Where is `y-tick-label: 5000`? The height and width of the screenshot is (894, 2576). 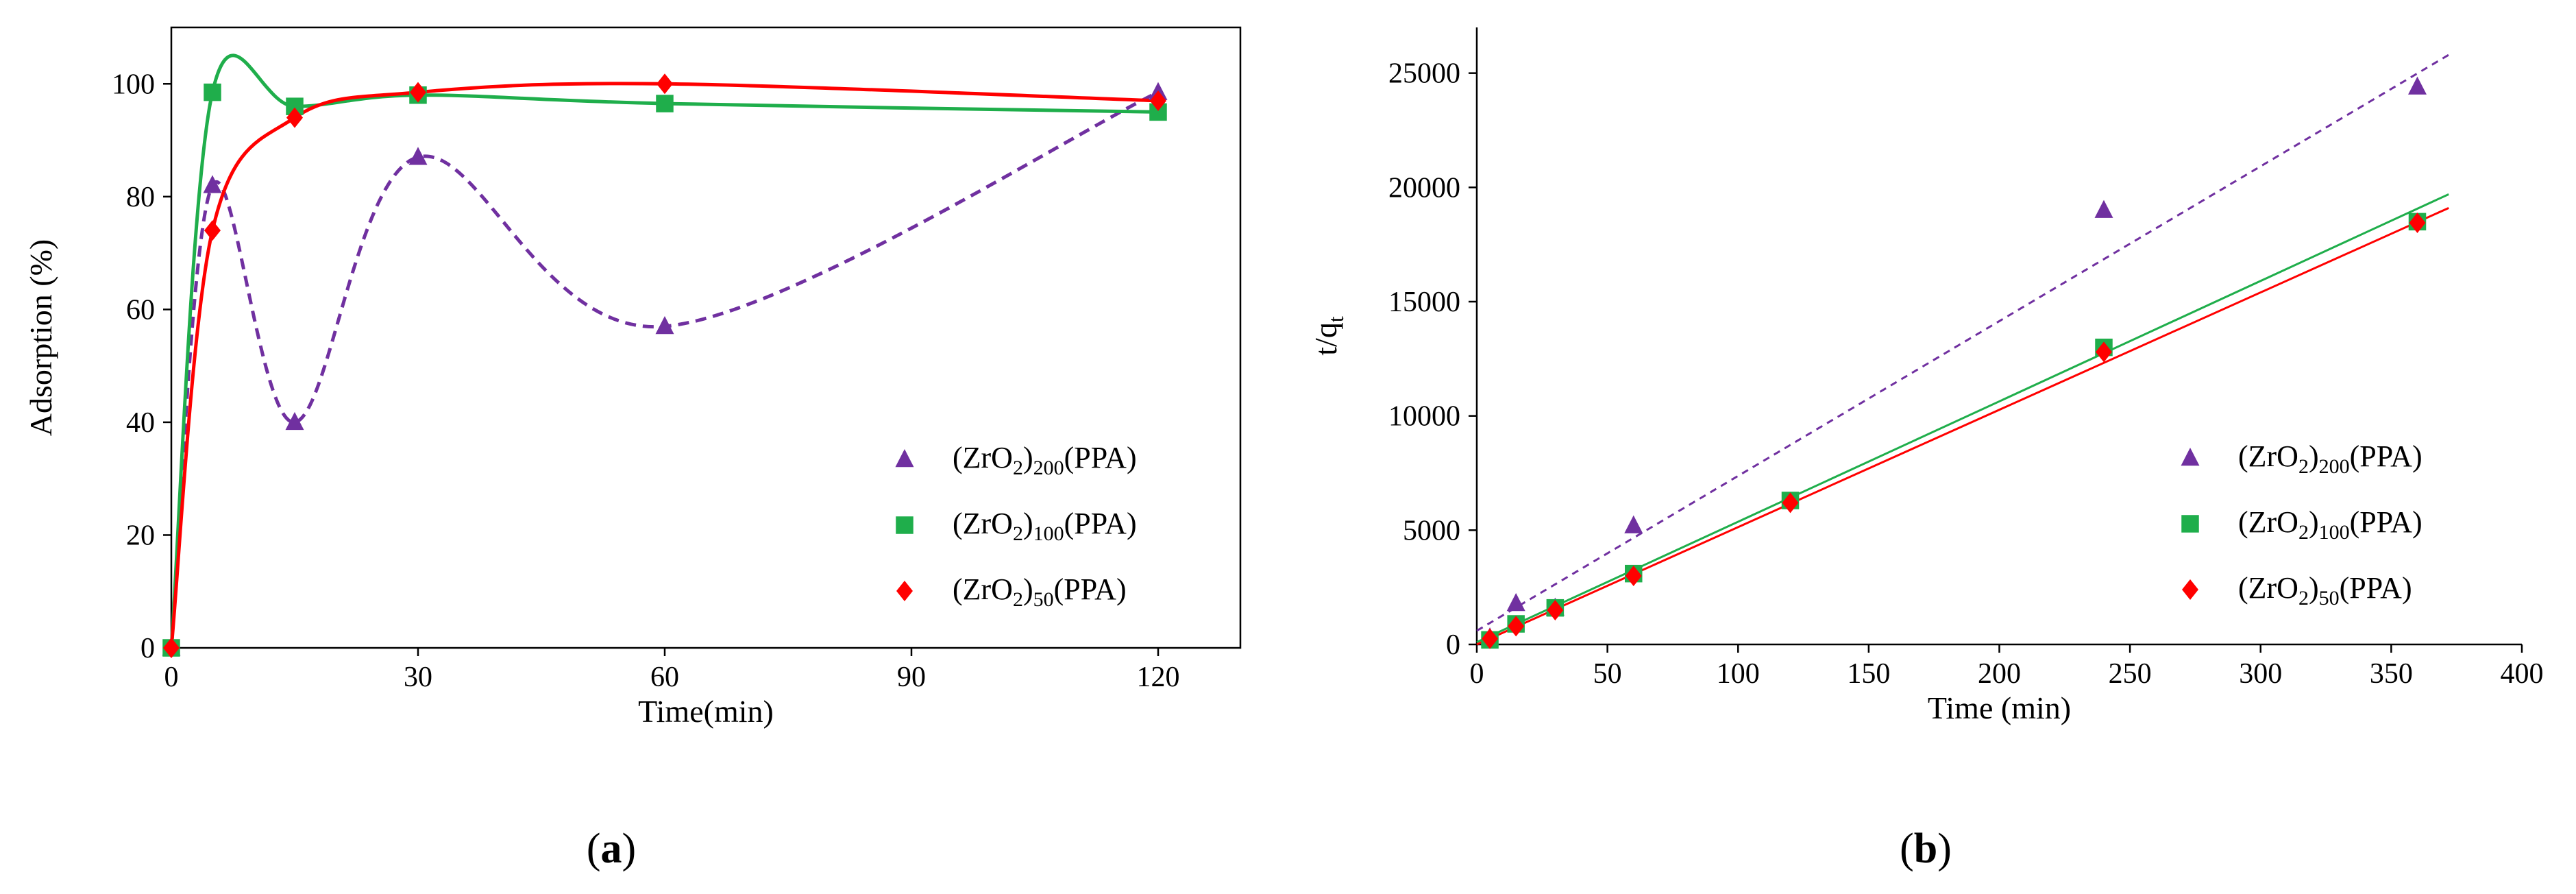
y-tick-label: 5000 is located at coordinates (1432, 530).